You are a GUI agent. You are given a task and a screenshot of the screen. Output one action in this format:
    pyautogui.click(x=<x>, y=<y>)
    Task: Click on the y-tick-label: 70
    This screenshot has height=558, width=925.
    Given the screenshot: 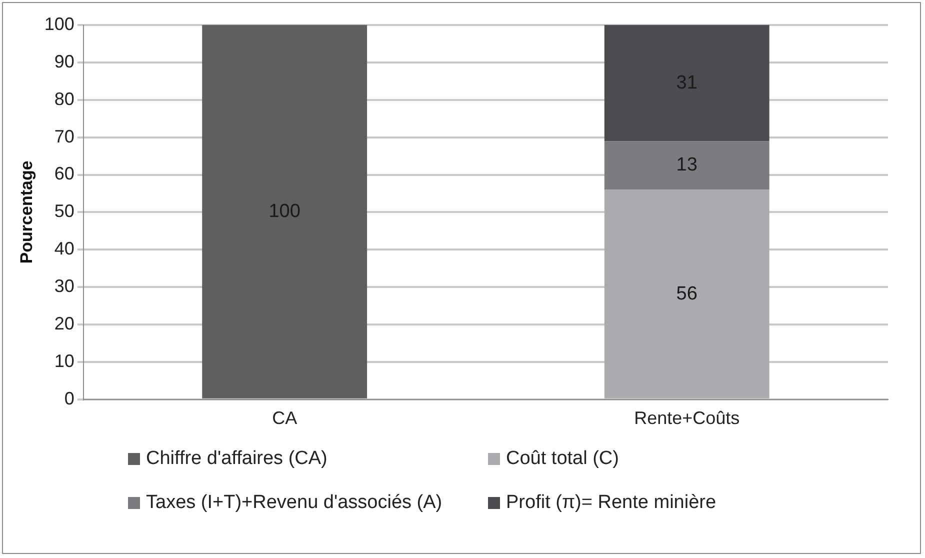 What is the action you would take?
    pyautogui.click(x=64, y=136)
    